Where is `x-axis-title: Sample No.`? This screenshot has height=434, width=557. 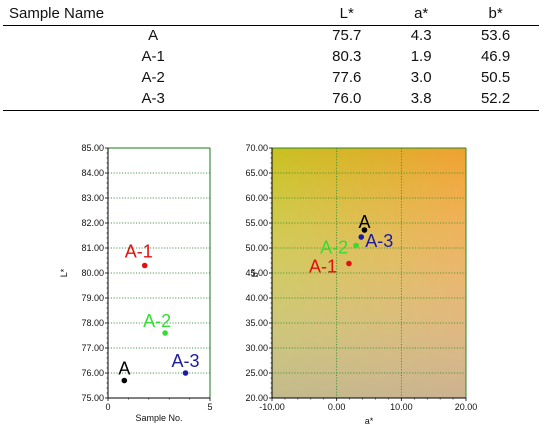
x-axis-title: Sample No. is located at coordinates (158, 418).